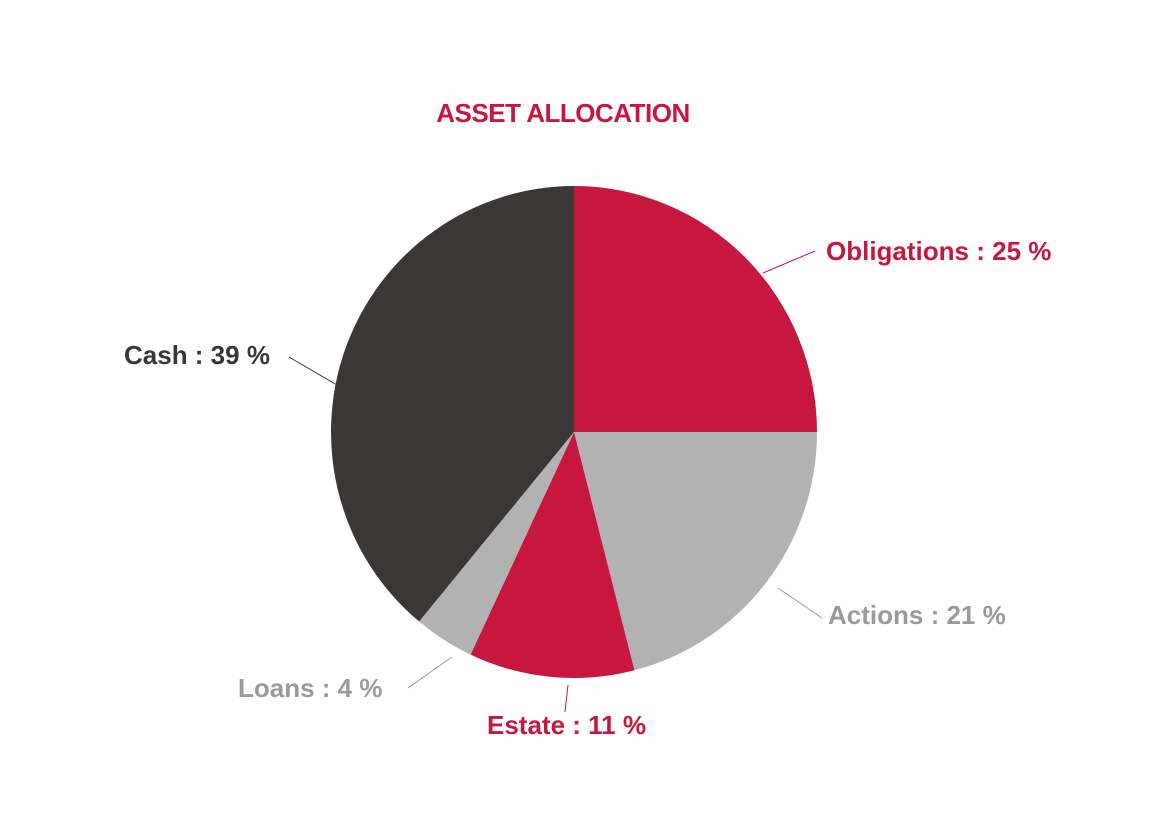  I want to click on pie-slice-estate, so click(552, 555).